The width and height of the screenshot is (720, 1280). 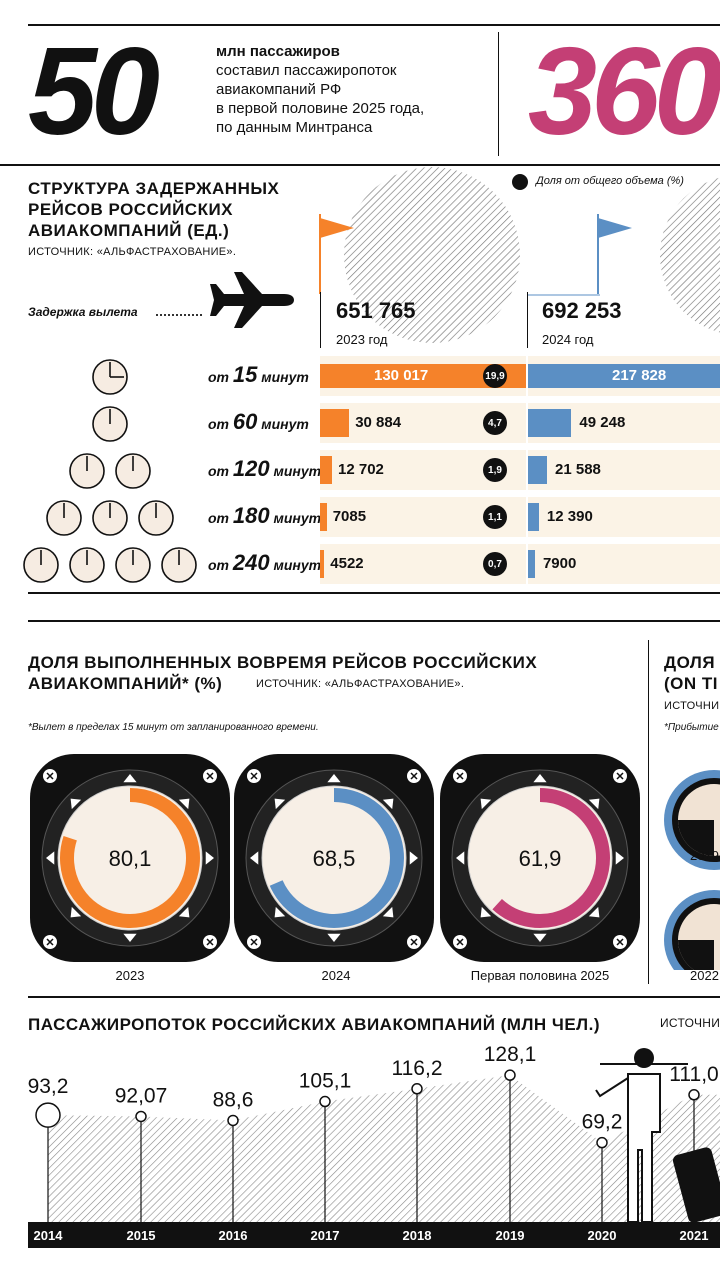 What do you see at coordinates (306, 70) in the screenshot?
I see `intro-line: составил пассажиропоток` at bounding box center [306, 70].